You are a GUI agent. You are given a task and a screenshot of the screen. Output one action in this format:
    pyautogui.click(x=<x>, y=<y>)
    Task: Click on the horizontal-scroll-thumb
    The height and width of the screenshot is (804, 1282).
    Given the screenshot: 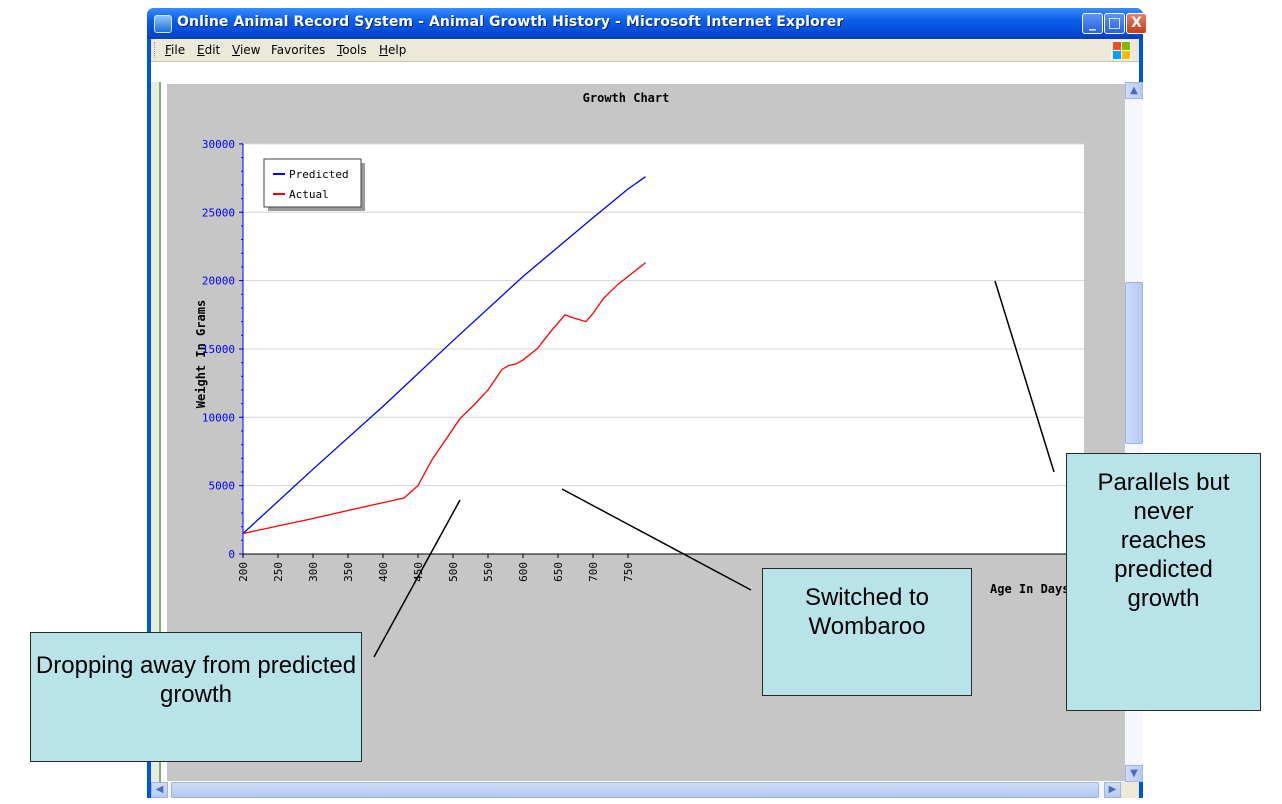 What is the action you would take?
    pyautogui.click(x=635, y=790)
    